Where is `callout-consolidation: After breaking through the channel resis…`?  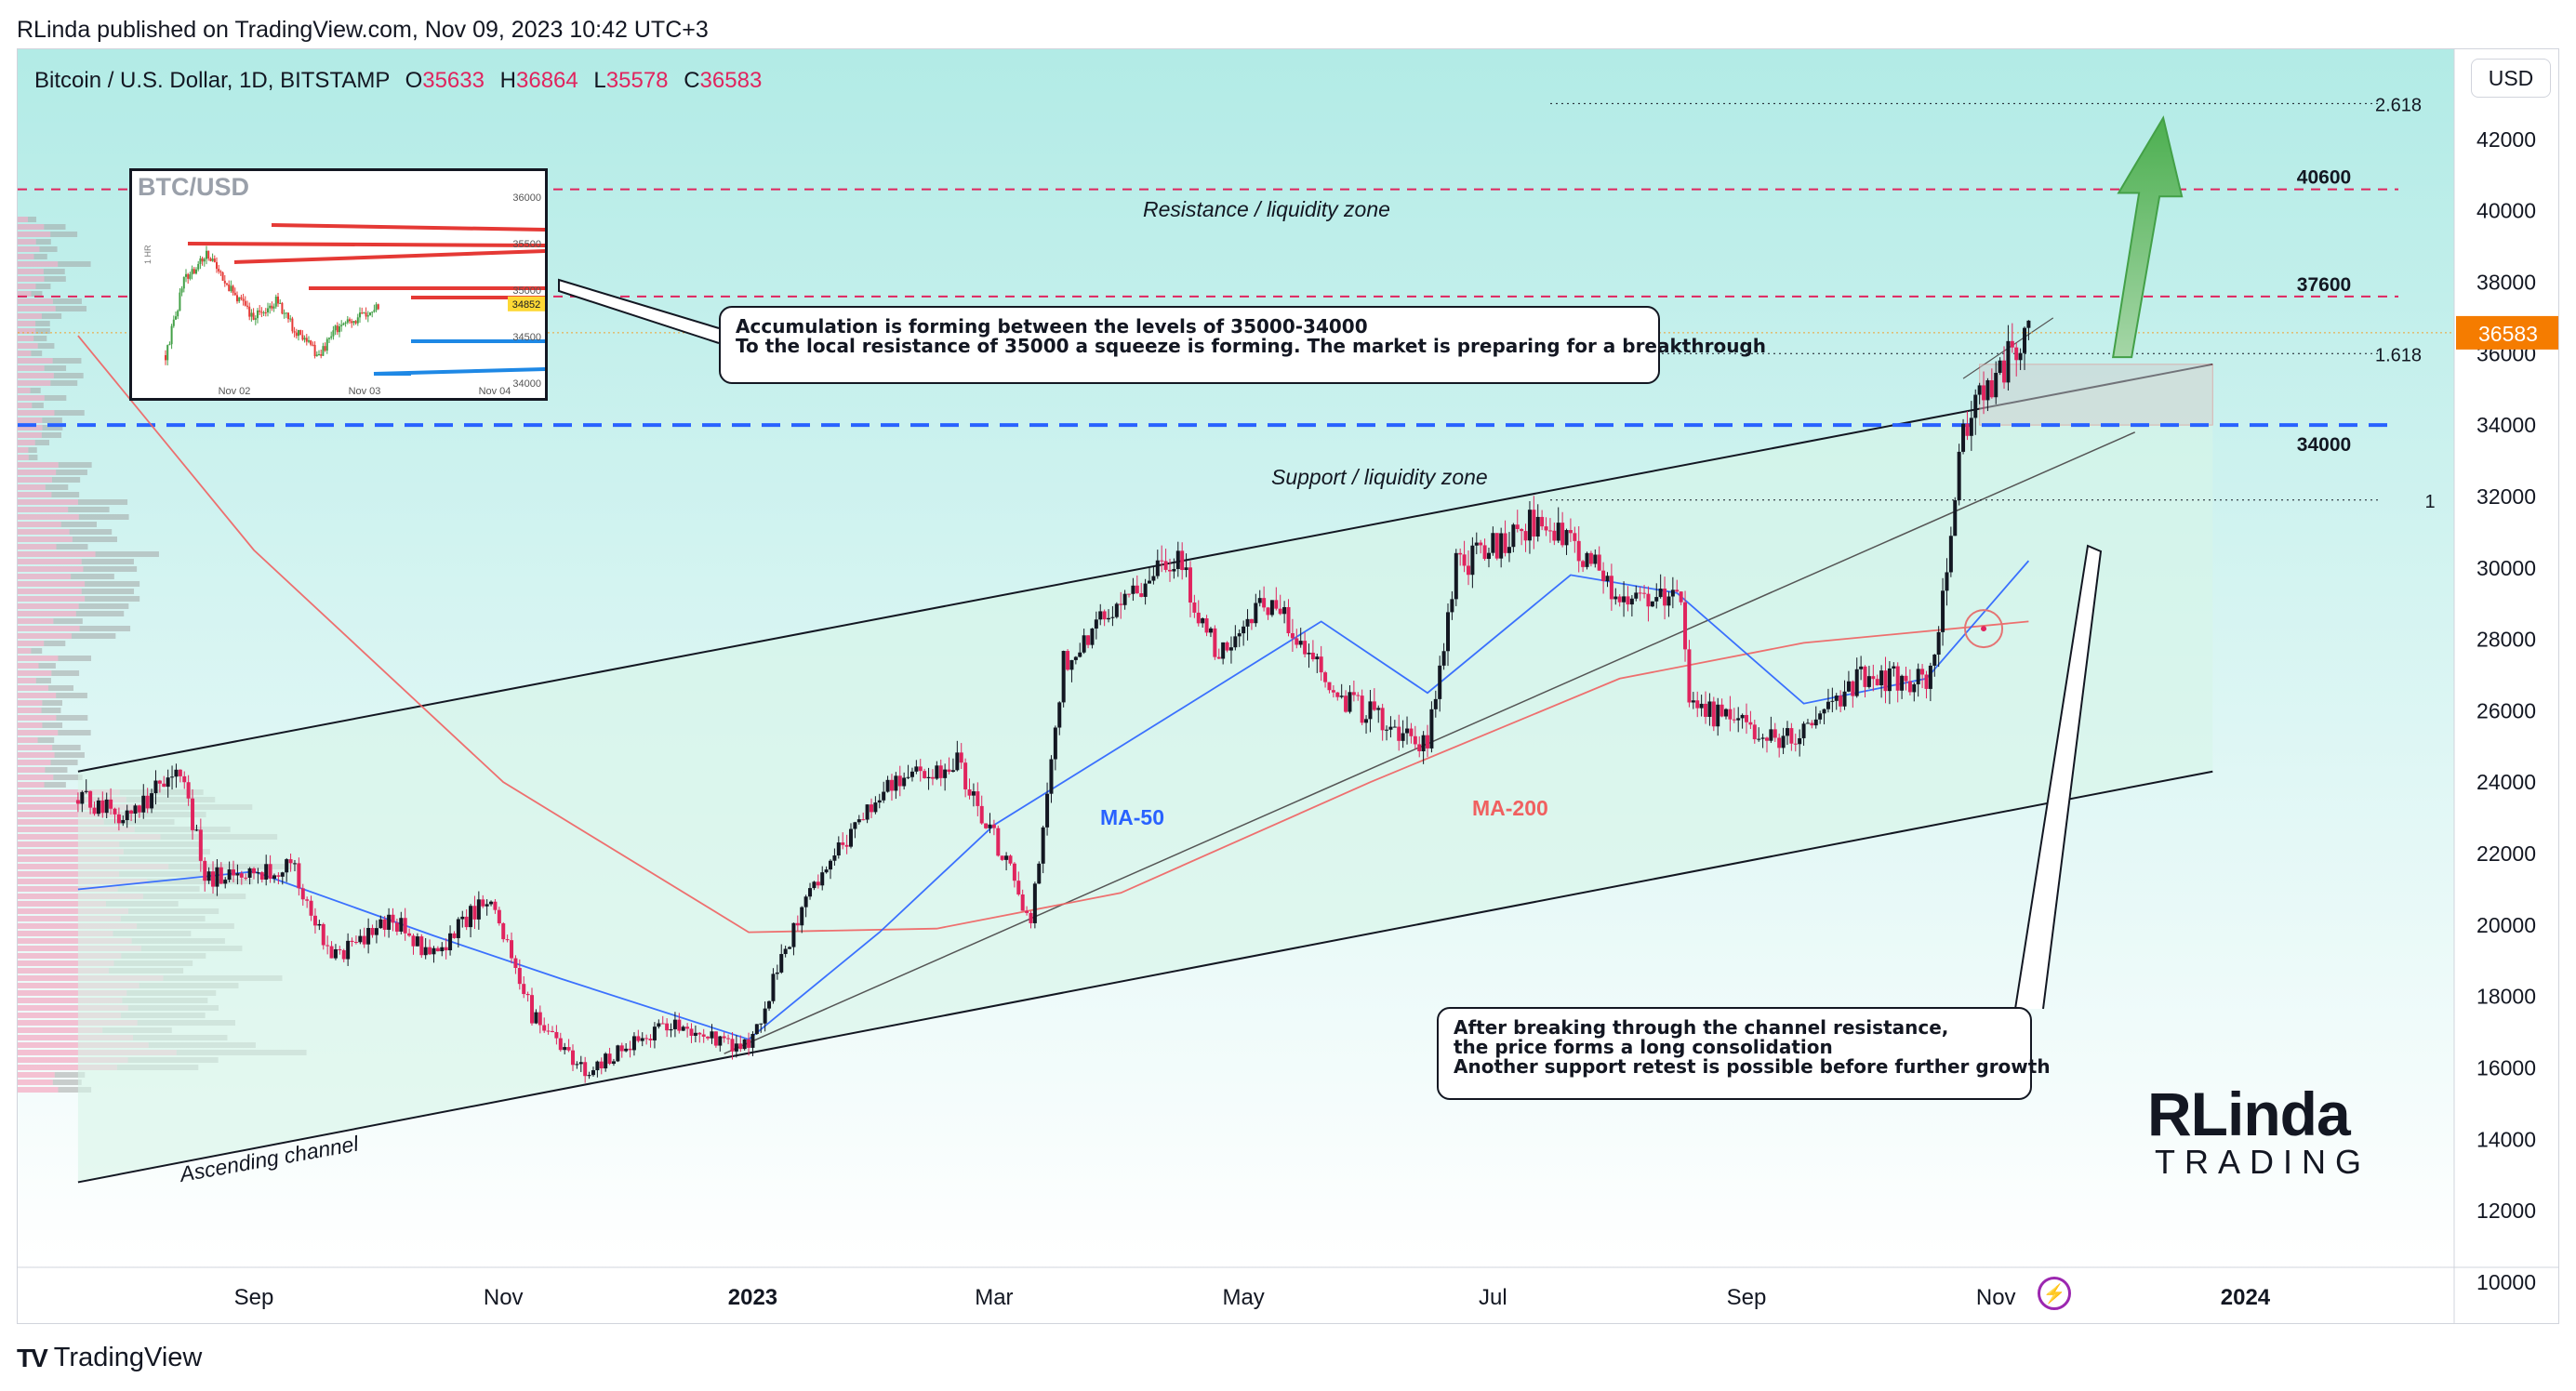 callout-consolidation: After breaking through the channel resis… is located at coordinates (1744, 1053).